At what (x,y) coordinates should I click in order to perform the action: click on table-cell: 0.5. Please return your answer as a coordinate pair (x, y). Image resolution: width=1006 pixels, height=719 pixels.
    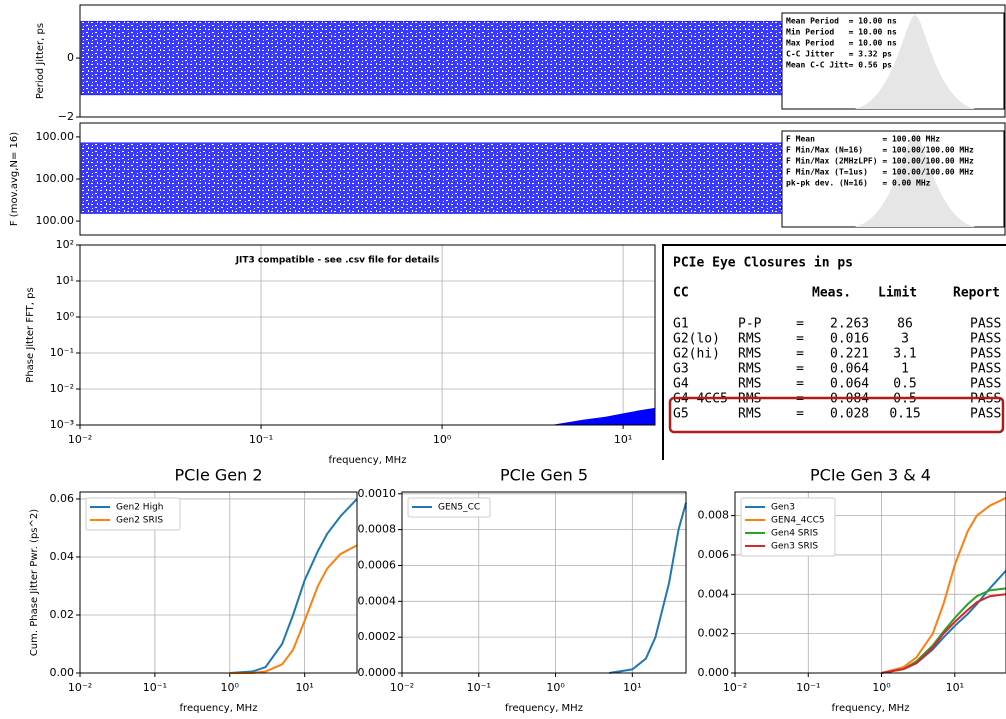
    Looking at the image, I should click on (904, 384).